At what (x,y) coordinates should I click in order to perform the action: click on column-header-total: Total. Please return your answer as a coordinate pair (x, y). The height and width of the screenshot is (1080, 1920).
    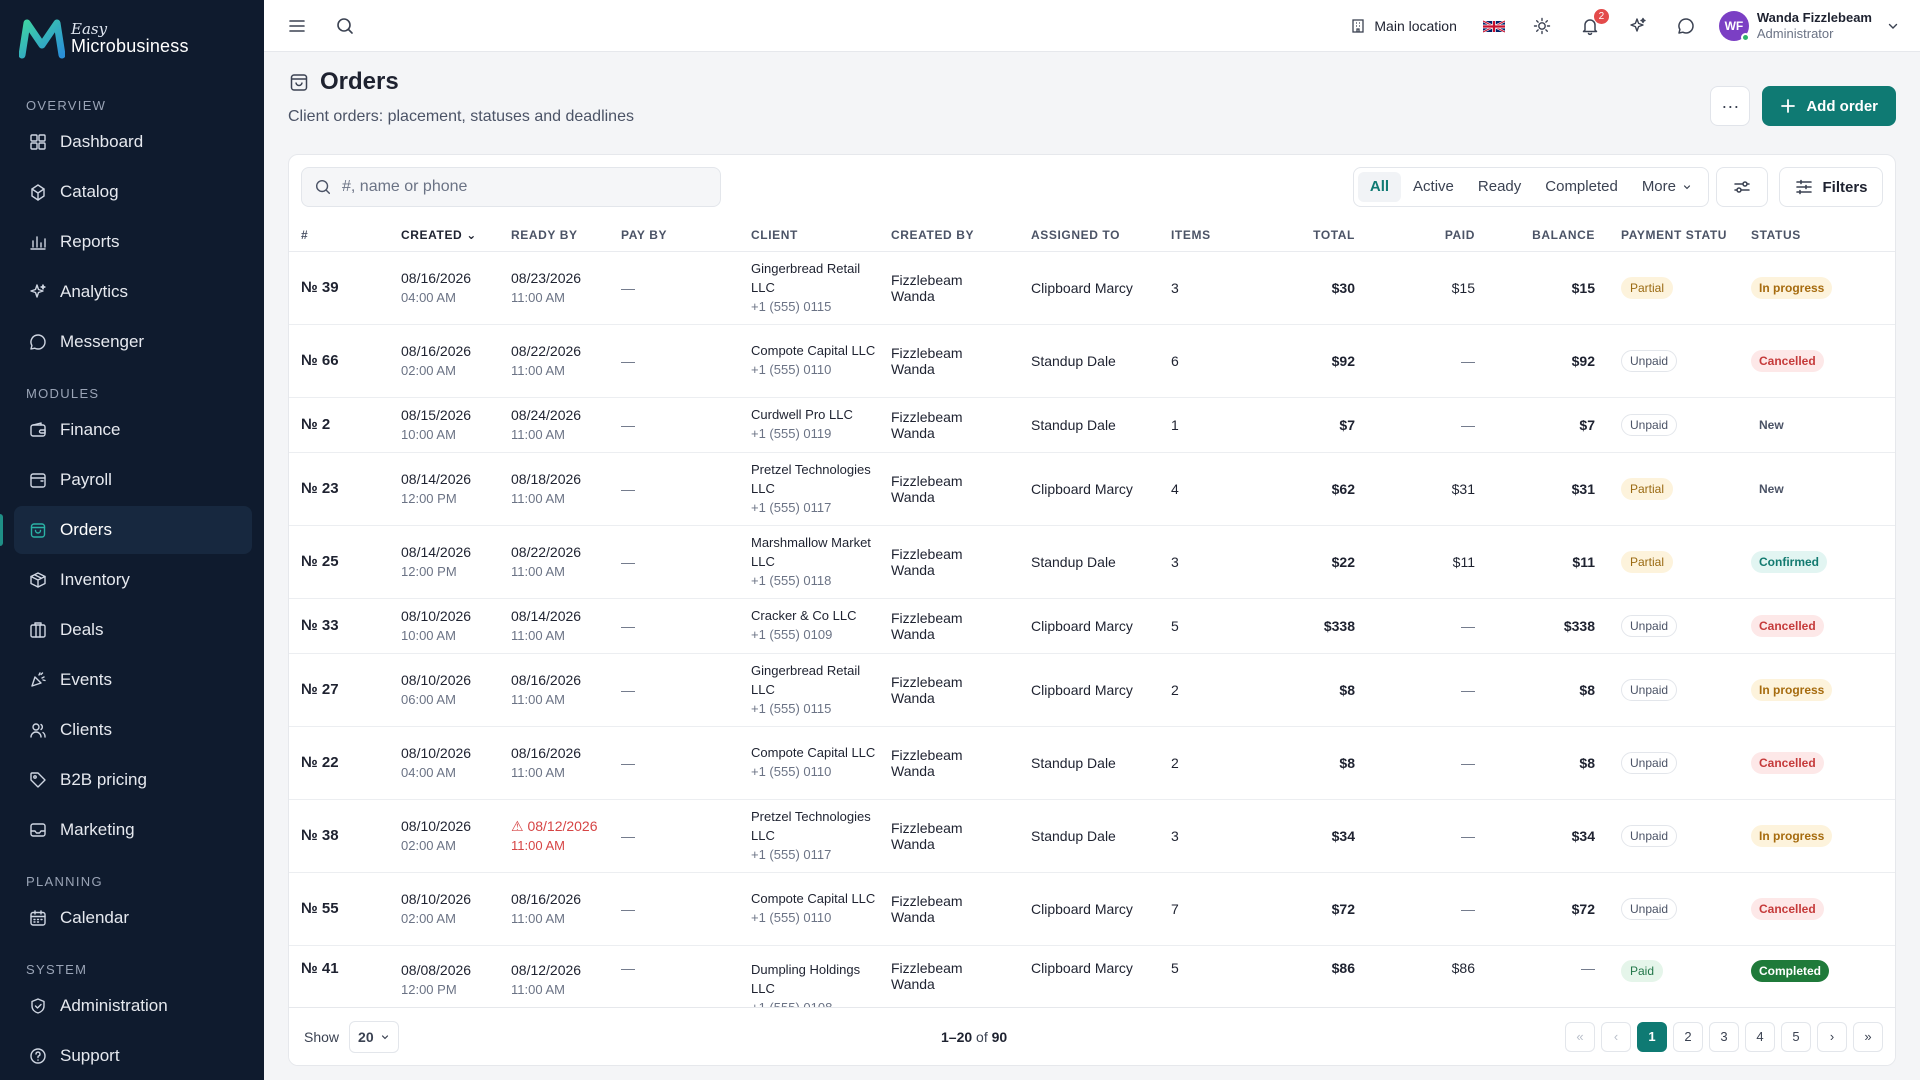
    Looking at the image, I should click on (1304, 235).